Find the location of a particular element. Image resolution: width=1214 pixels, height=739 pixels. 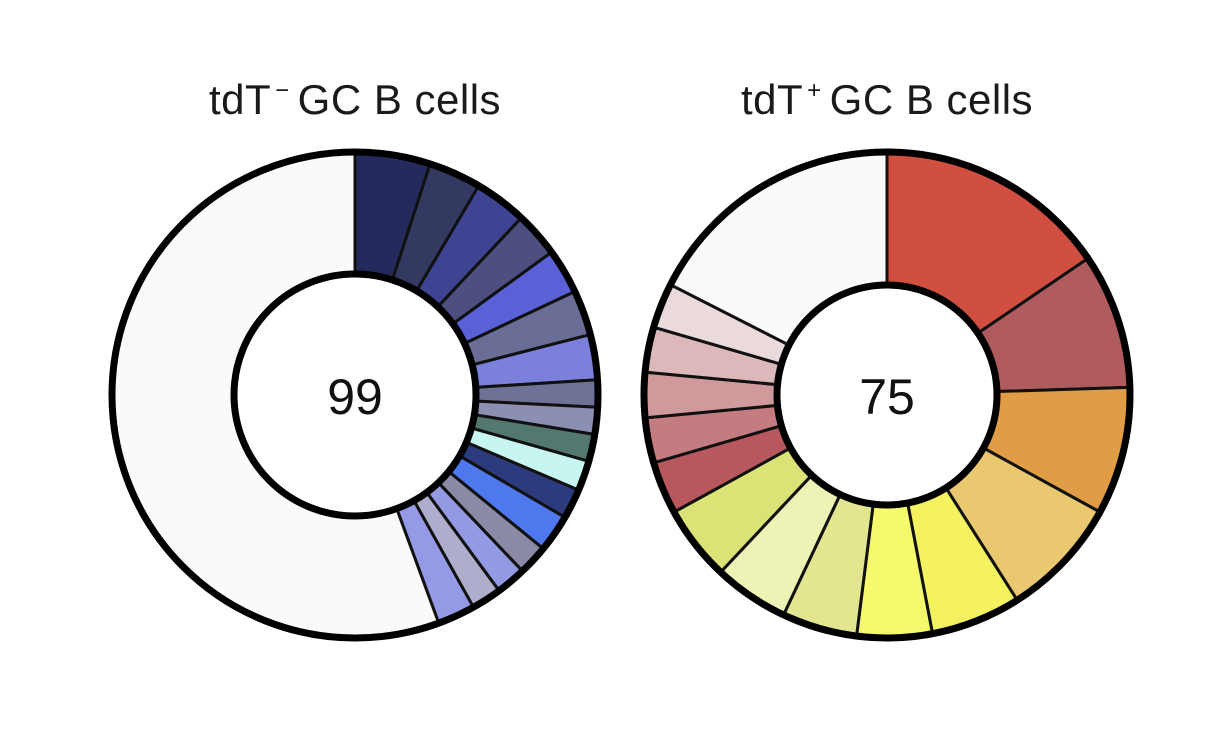

chart-title-right-sup: + is located at coordinates (814, 90).